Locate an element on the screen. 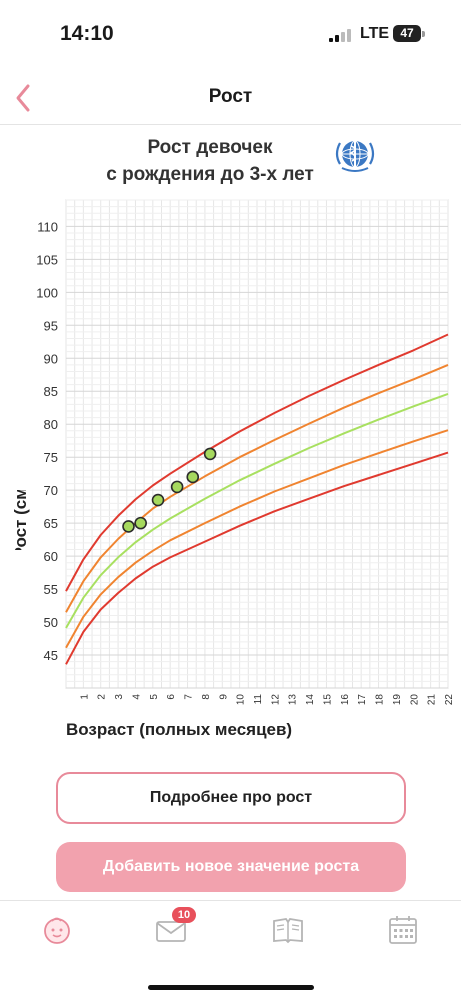  x-tick-label: 21 is located at coordinates (432, 700).